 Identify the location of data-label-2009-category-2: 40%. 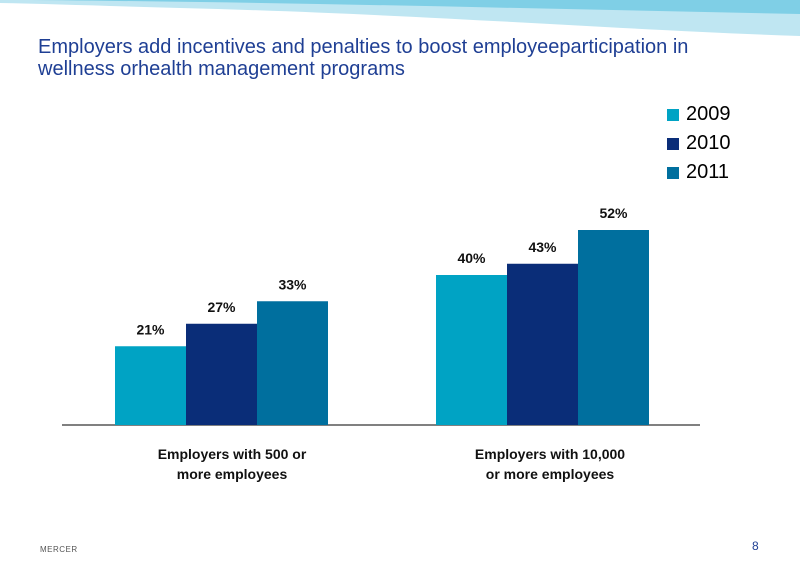
(471, 258).